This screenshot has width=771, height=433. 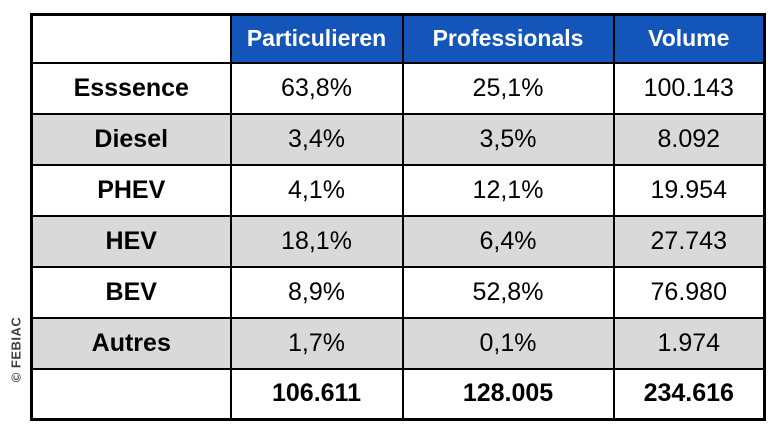 I want to click on cell-value: 8.092, so click(x=689, y=139).